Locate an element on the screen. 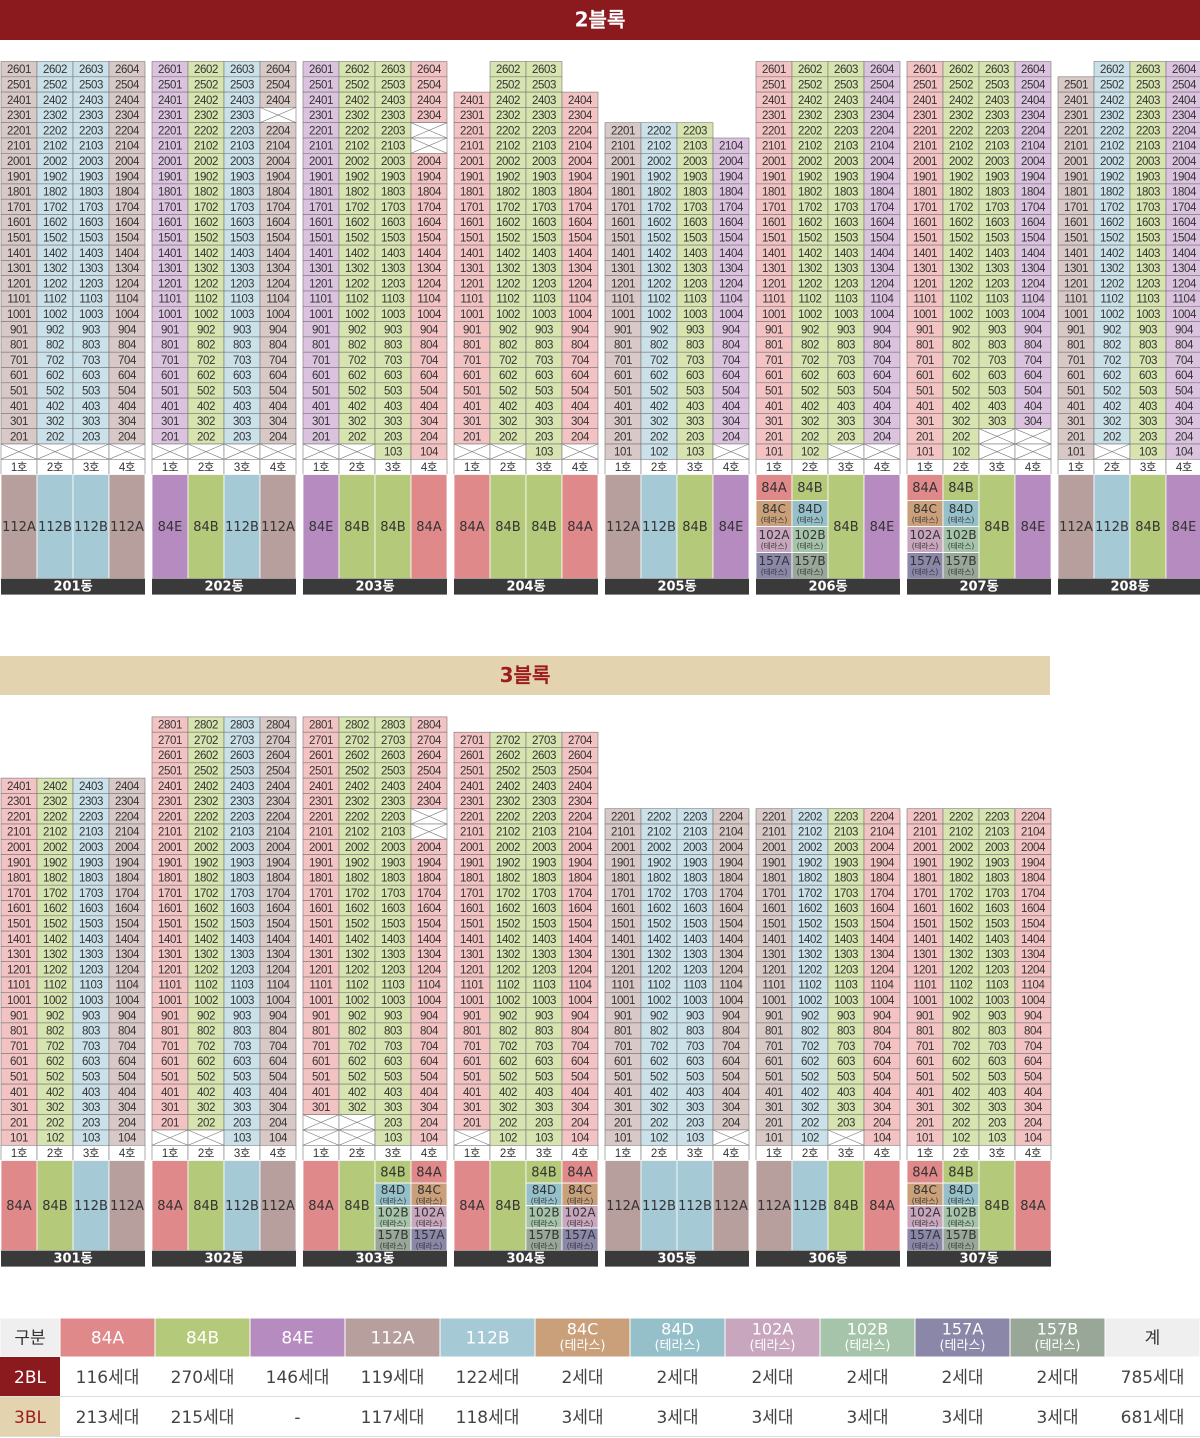 The width and height of the screenshot is (1200, 1438). type-label: 84C is located at coordinates (925, 1190).